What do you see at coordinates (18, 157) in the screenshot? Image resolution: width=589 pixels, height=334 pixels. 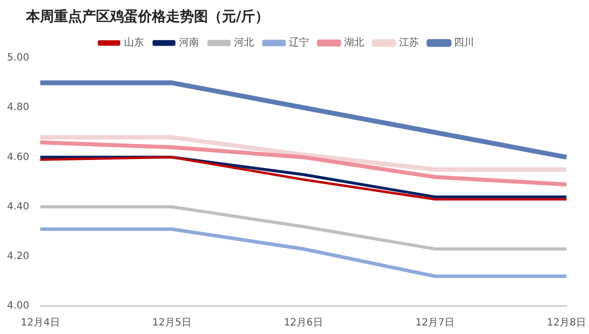 I see `y-tick-label: 4.60` at bounding box center [18, 157].